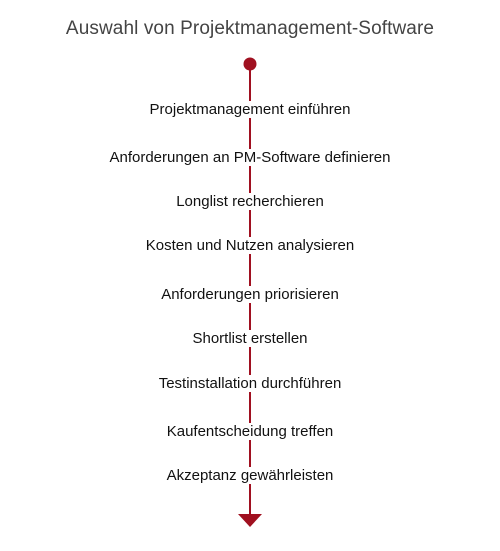  What do you see at coordinates (250, 28) in the screenshot?
I see `diagram-title: Auswahl von Projektmanagement-Software` at bounding box center [250, 28].